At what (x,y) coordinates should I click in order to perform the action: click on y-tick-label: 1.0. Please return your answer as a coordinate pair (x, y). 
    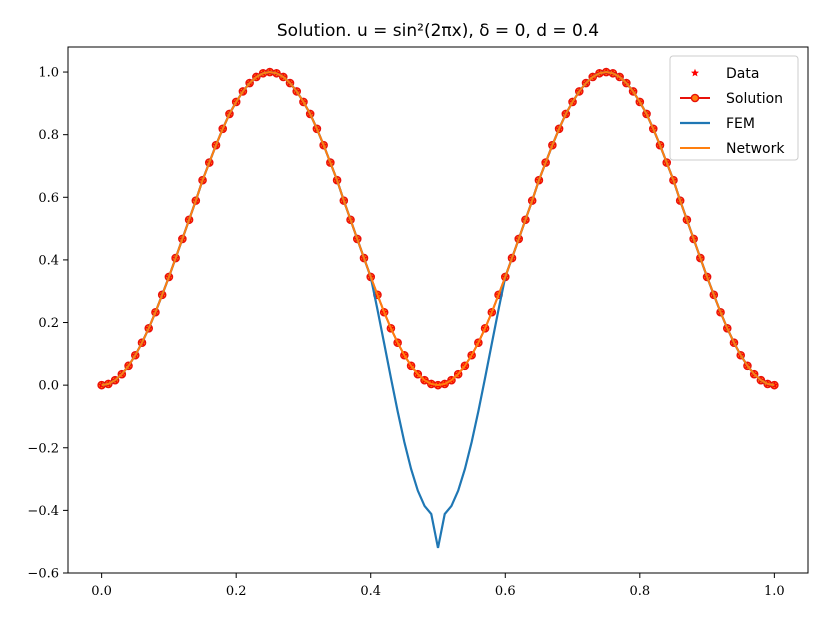
    Looking at the image, I should click on (48, 73).